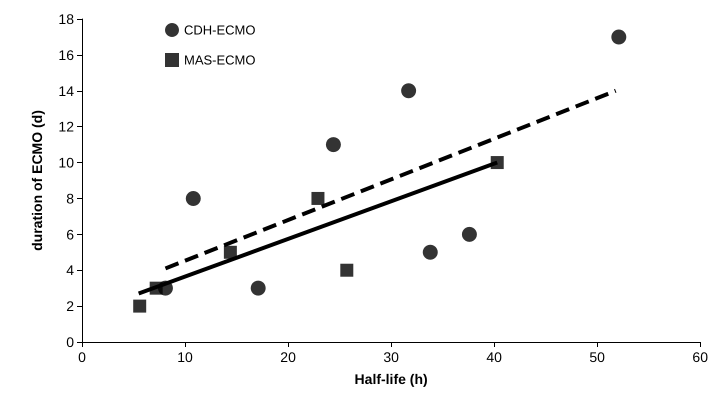 The width and height of the screenshot is (711, 418). Describe the element at coordinates (66, 54) in the screenshot. I see `y-tick-label: 16` at that location.